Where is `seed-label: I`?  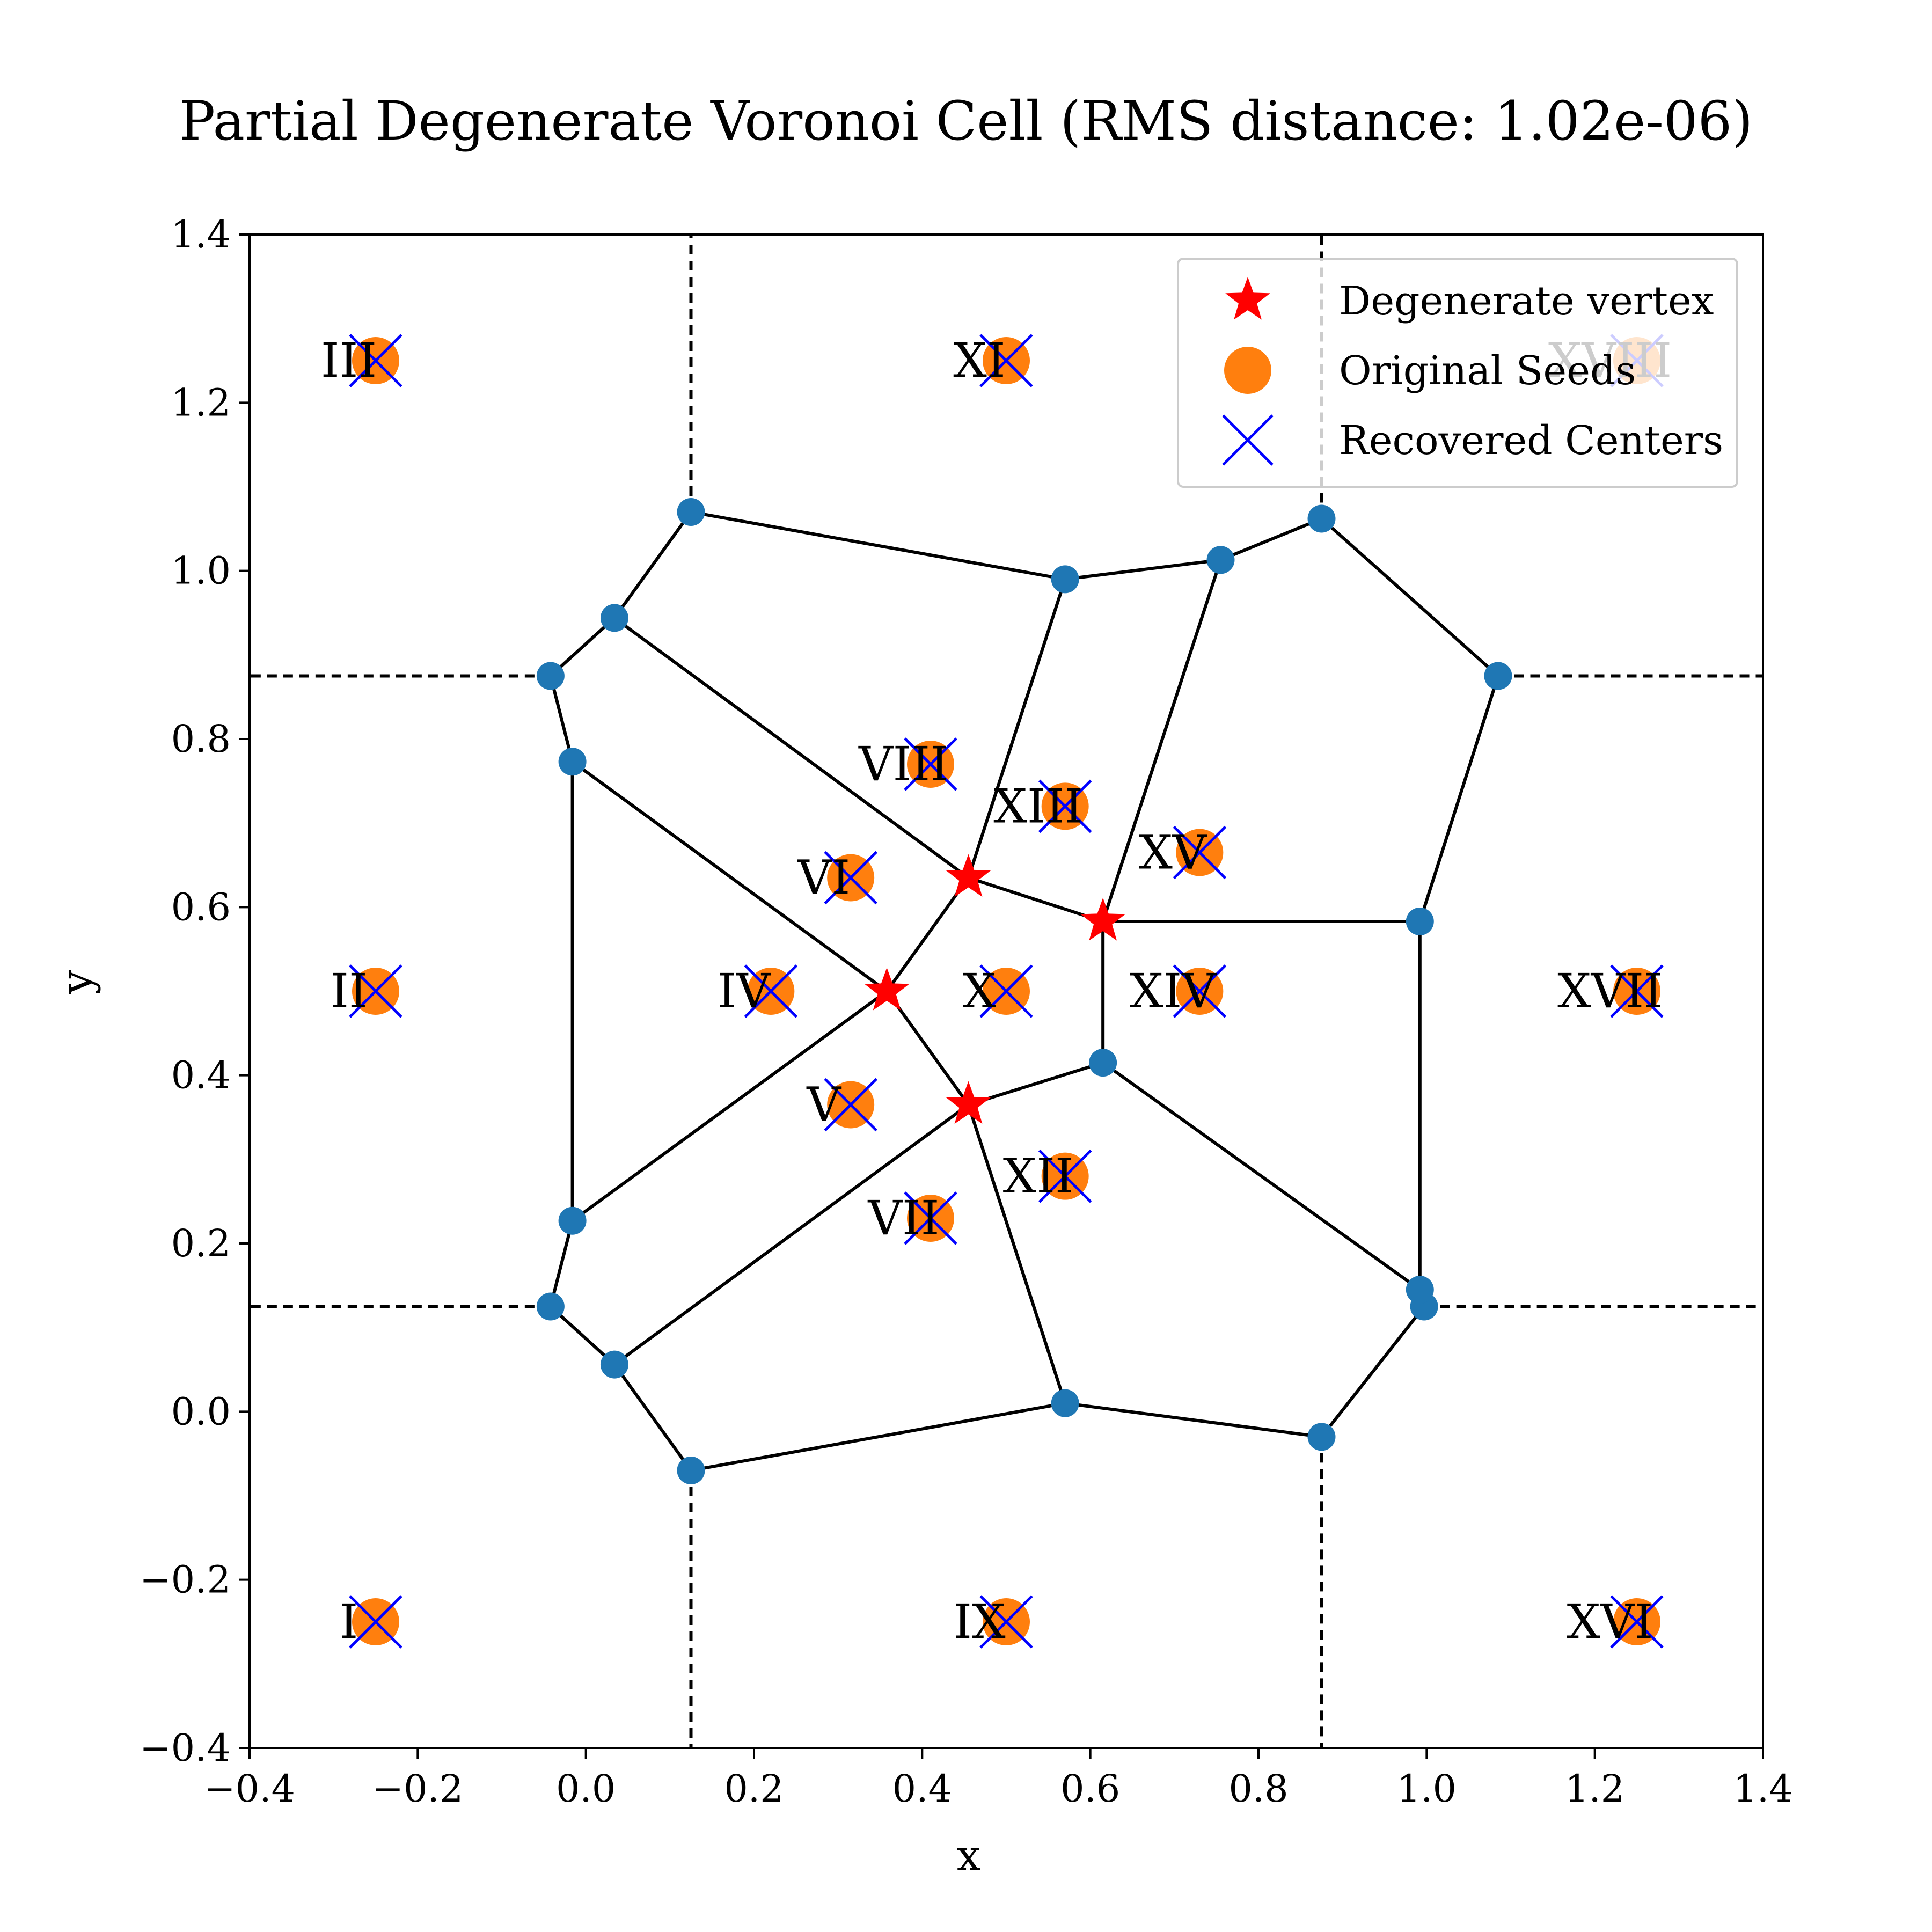
seed-label: I is located at coordinates (349, 1621).